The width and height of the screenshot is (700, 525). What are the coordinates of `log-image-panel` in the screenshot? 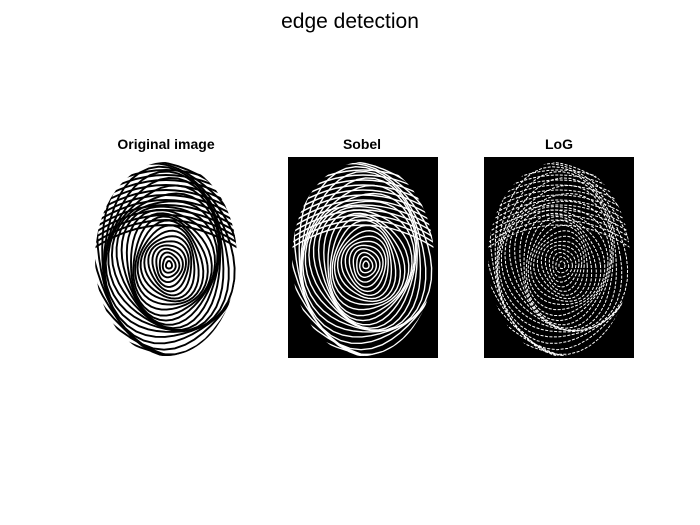 It's located at (559, 257).